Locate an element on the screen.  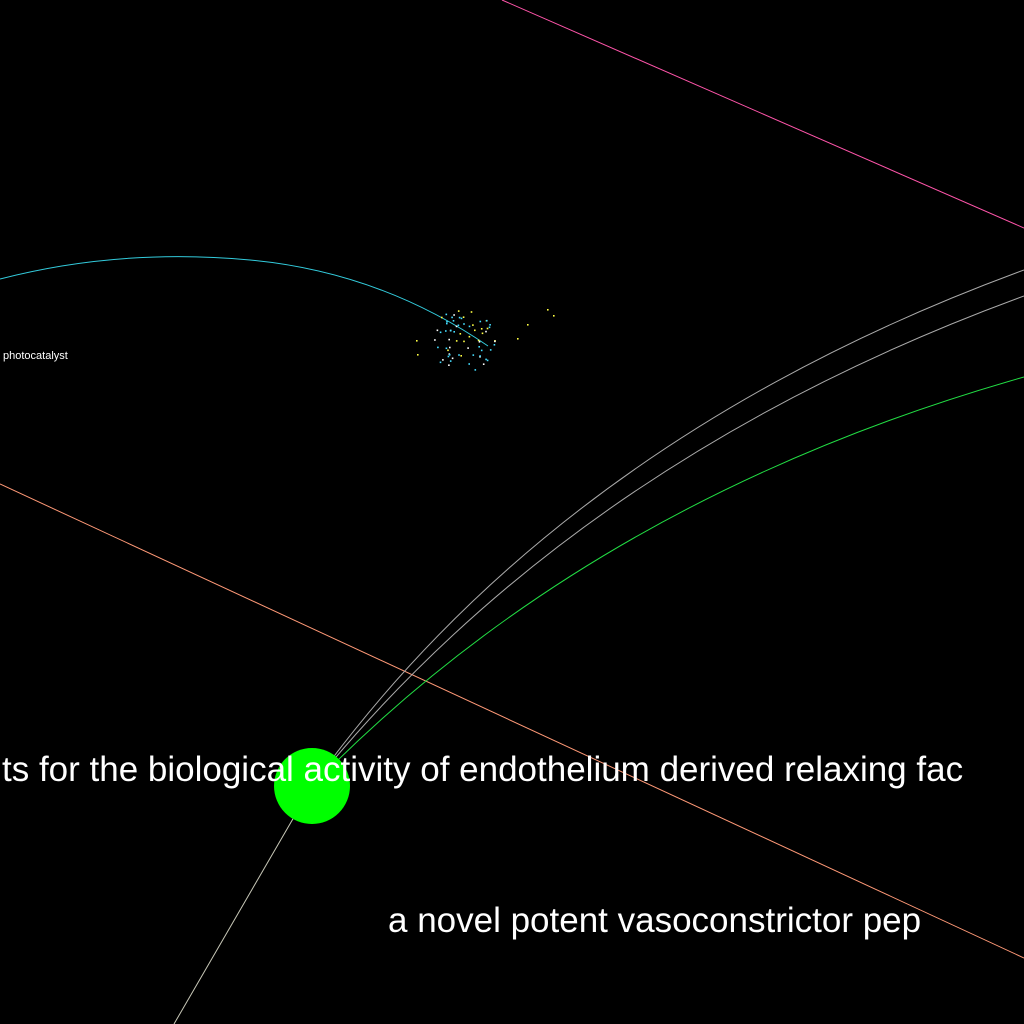
node-green is located at coordinates (312, 786).